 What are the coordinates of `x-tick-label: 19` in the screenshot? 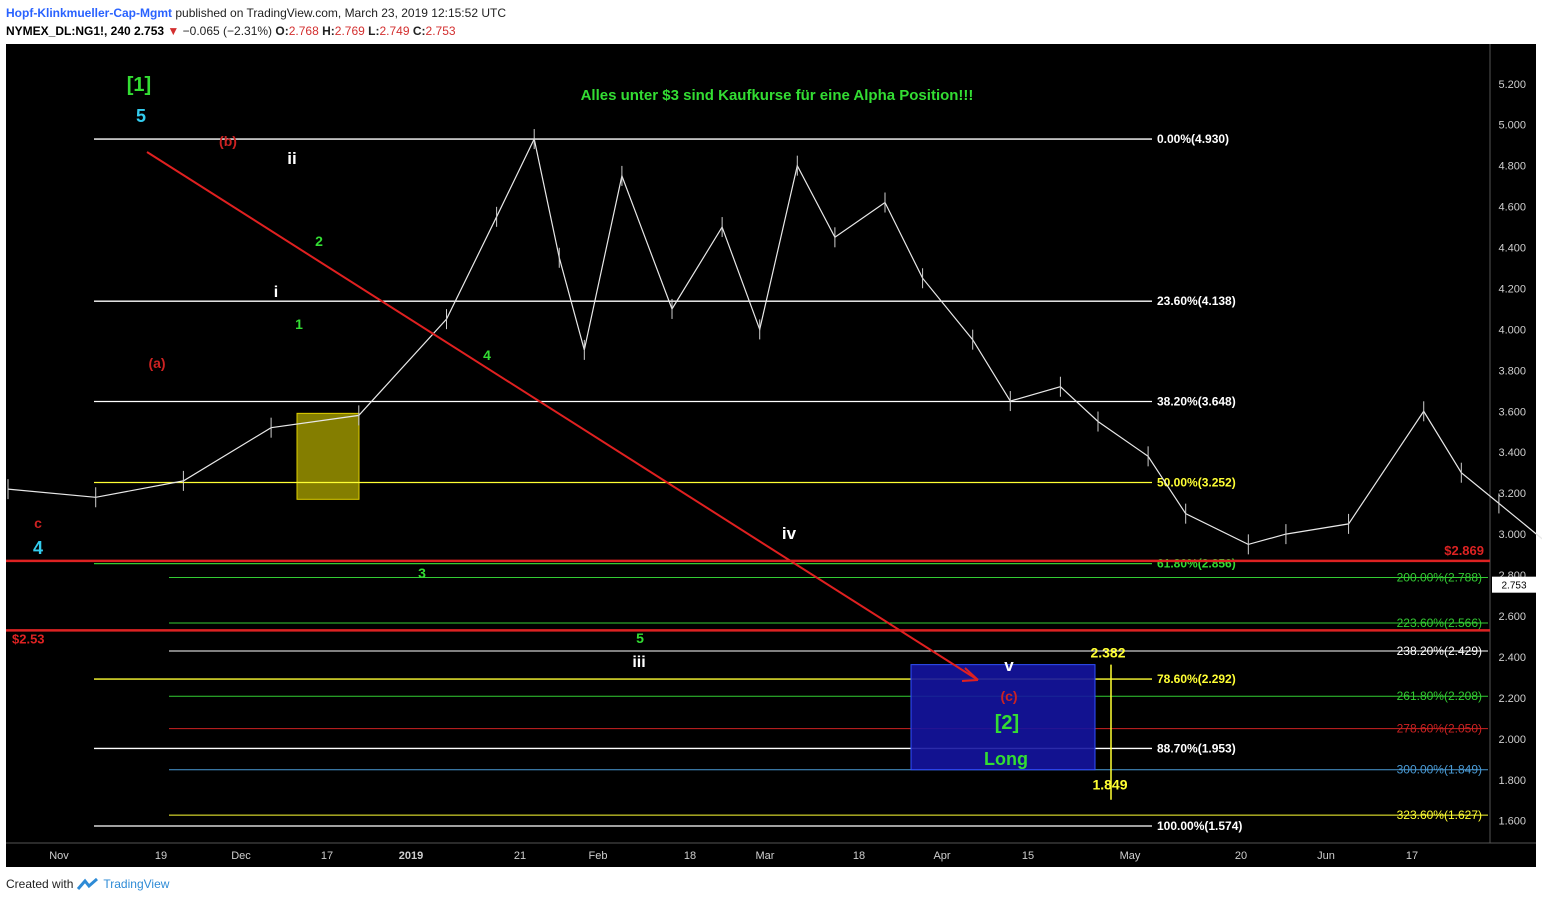 It's located at (161, 856).